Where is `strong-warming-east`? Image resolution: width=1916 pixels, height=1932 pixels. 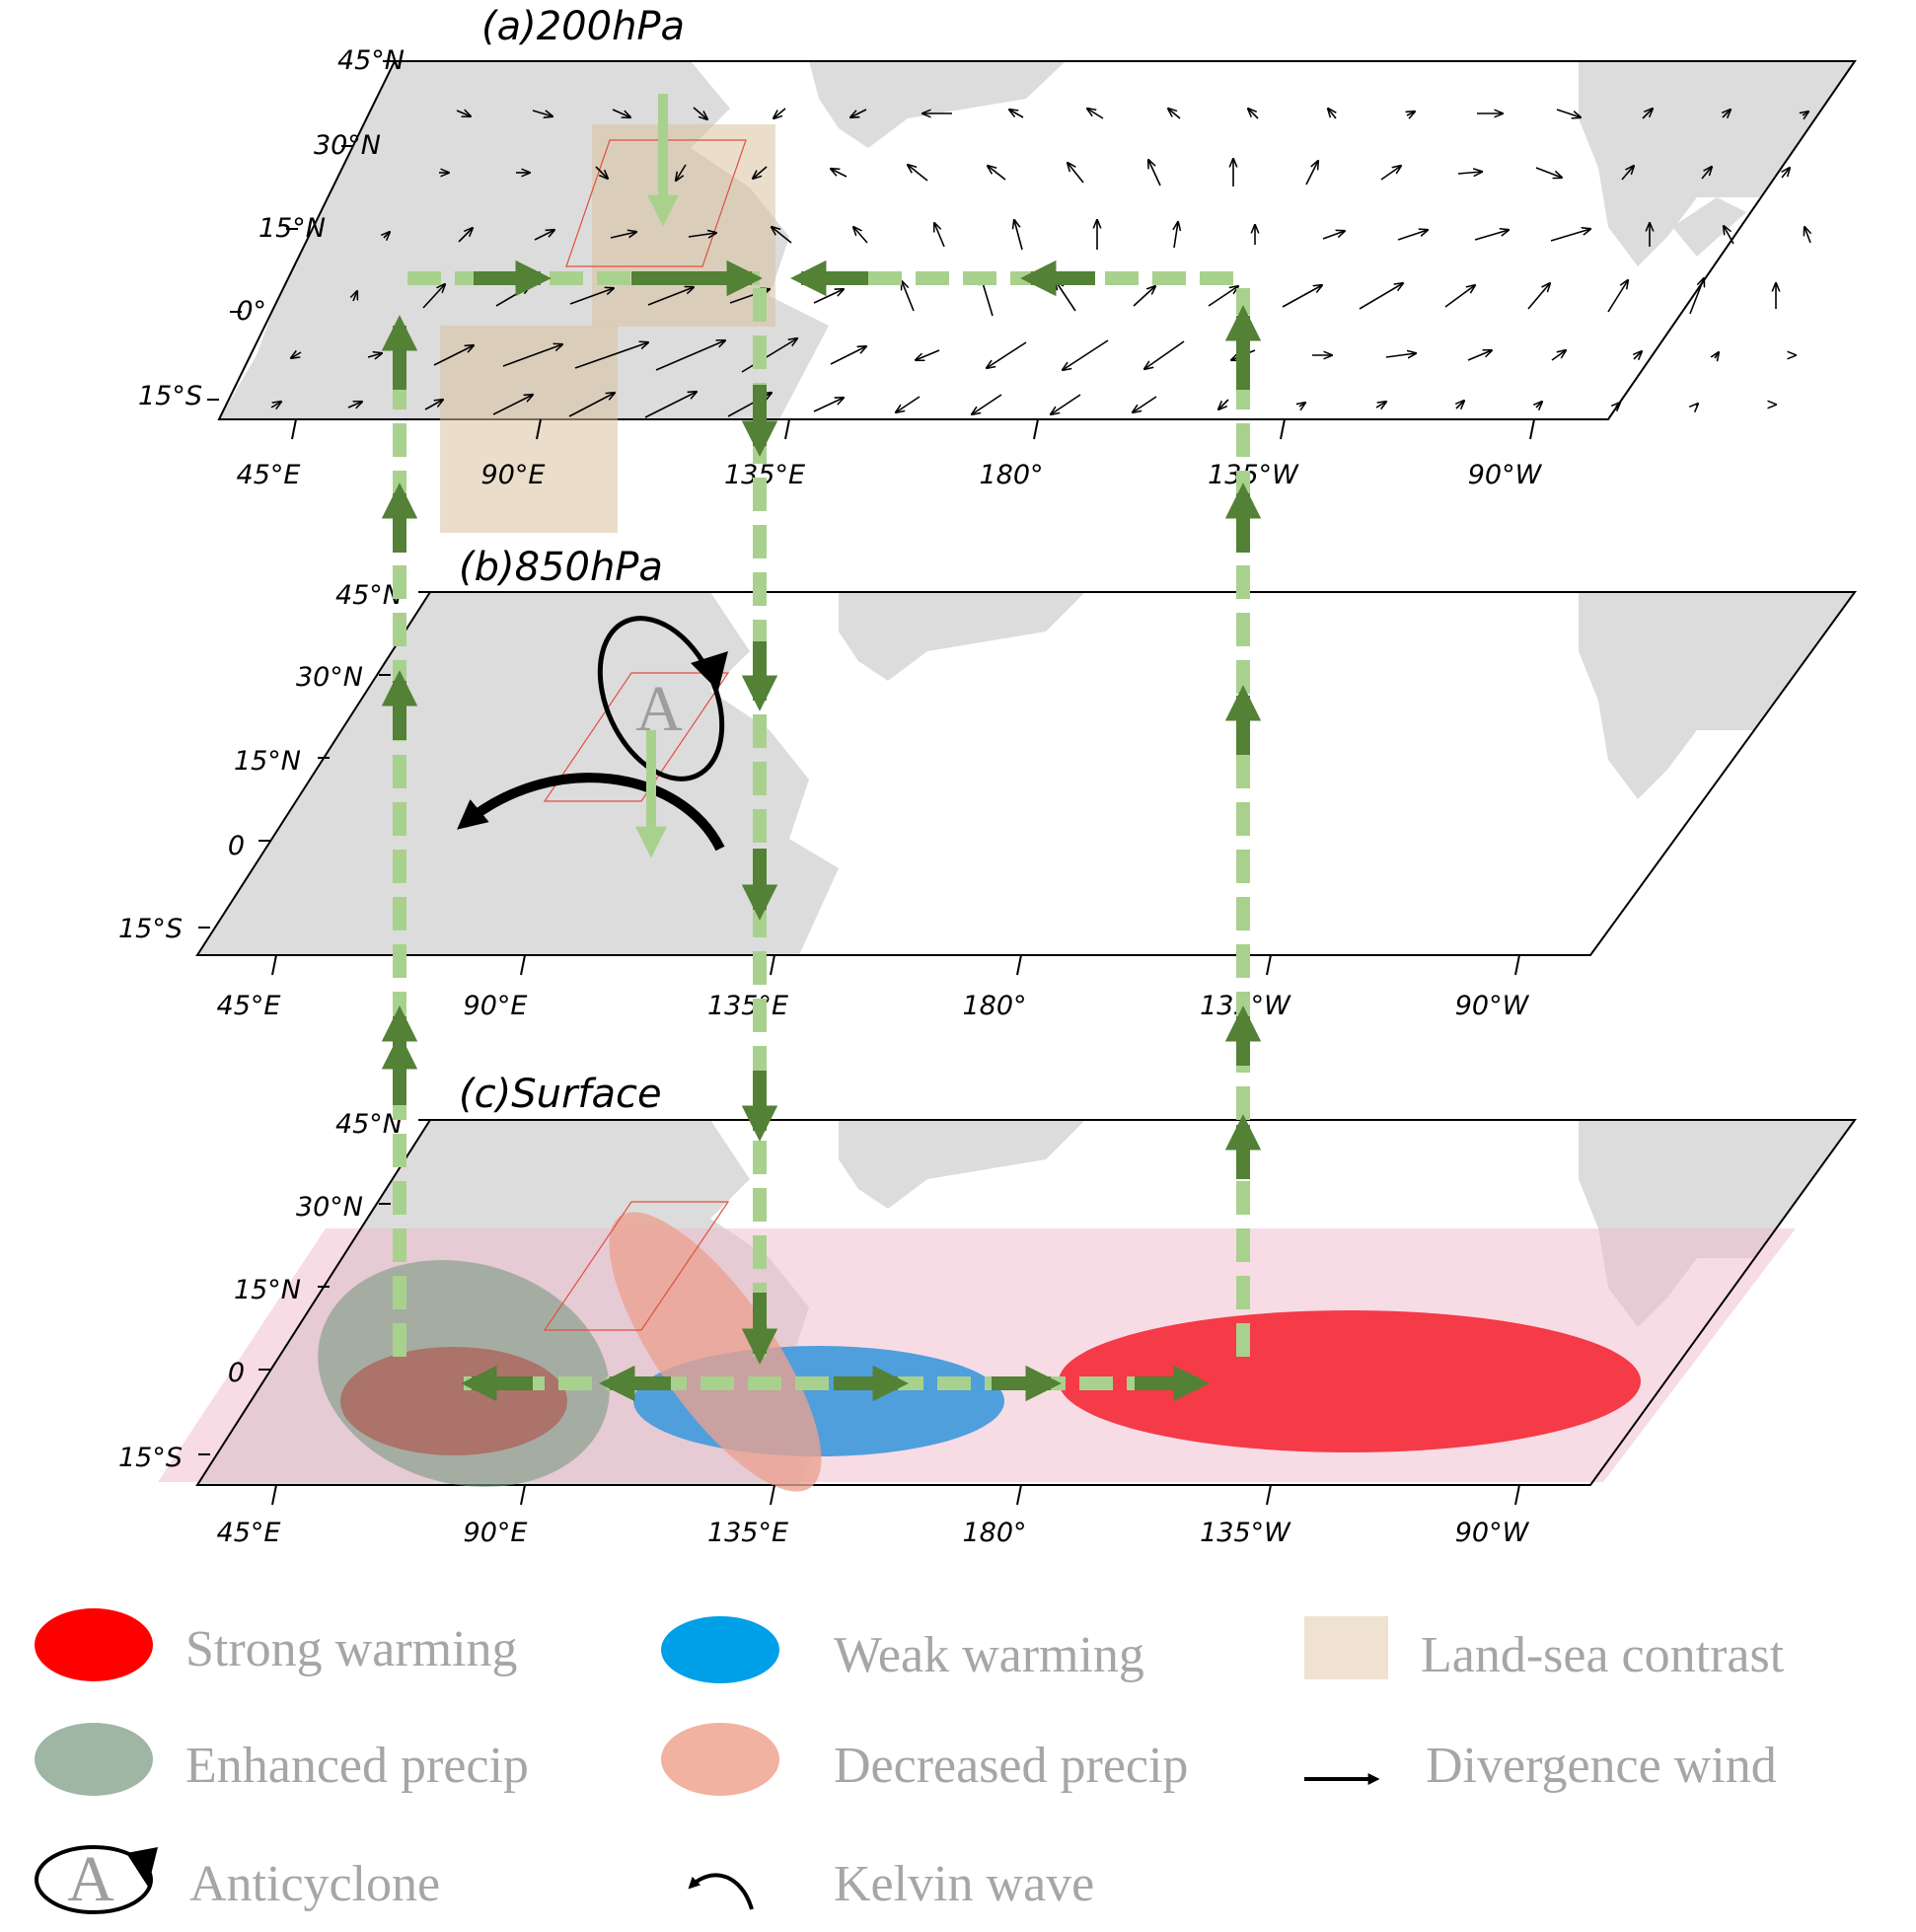 strong-warming-east is located at coordinates (1350, 1381).